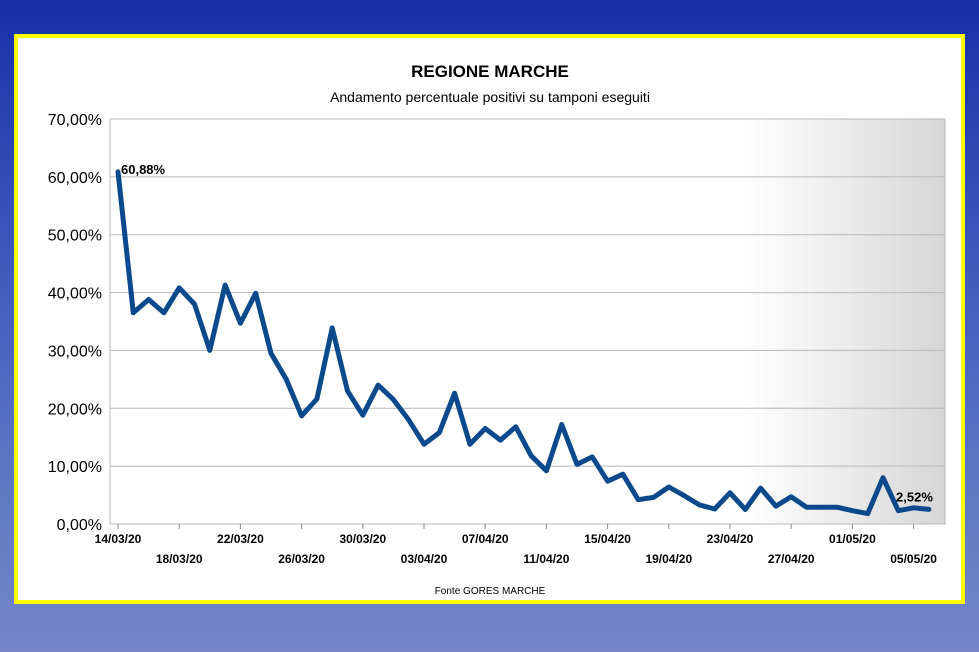  I want to click on y-tick-label: 30,00%, so click(75, 351).